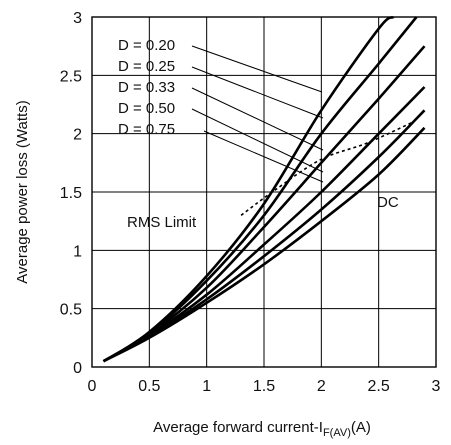  Describe the element at coordinates (162, 222) in the screenshot. I see `rms-limit-label: RMS Limit` at that location.